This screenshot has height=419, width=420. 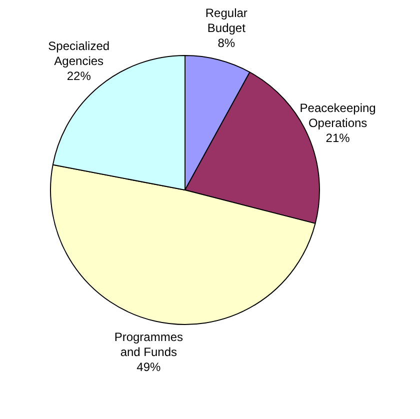 What do you see at coordinates (338, 115) in the screenshot?
I see `slice-label: Peacekeeping Operations` at bounding box center [338, 115].